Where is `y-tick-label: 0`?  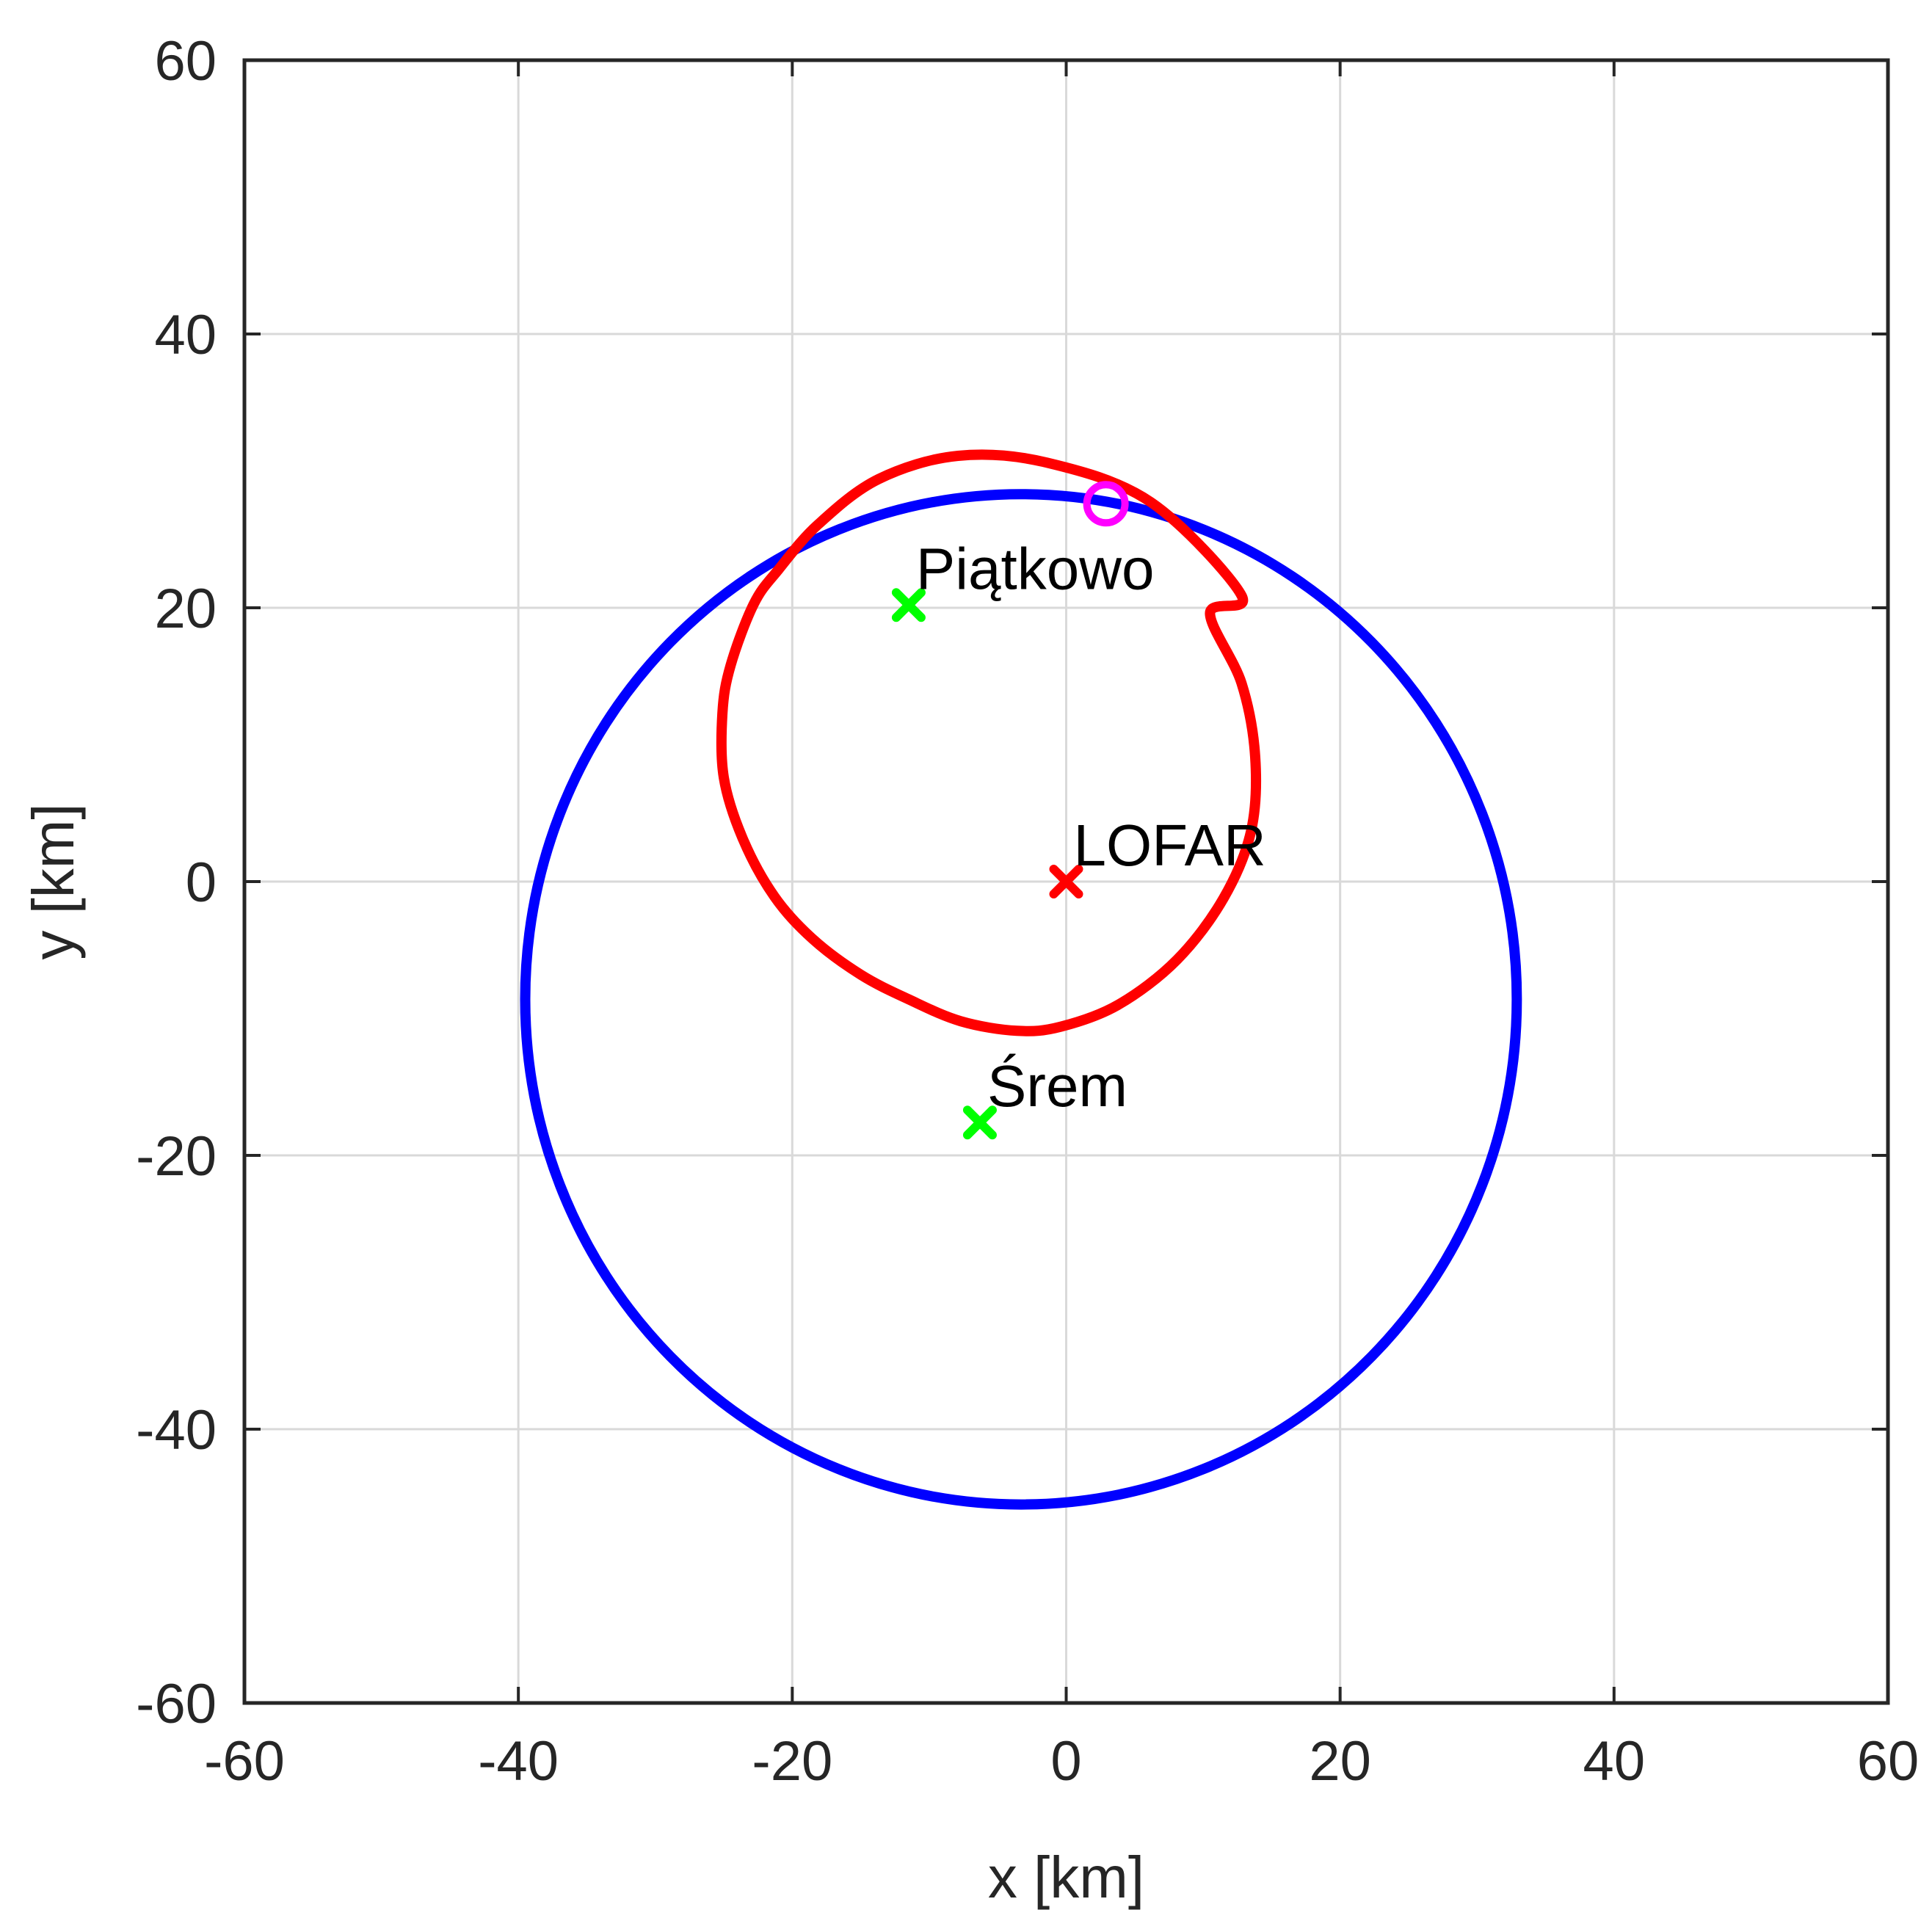 y-tick-label: 0 is located at coordinates (202, 882).